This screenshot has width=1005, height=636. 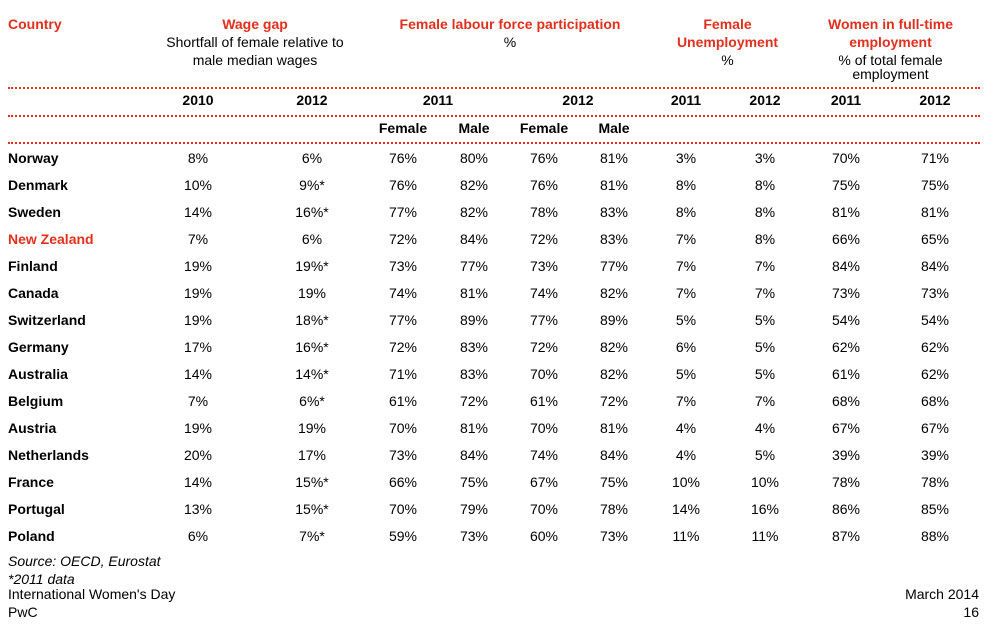 What do you see at coordinates (502, 428) in the screenshot?
I see `table-row: Austria 19% 19% 70% 81% 70% 81% 4% 4% 67% 67%` at bounding box center [502, 428].